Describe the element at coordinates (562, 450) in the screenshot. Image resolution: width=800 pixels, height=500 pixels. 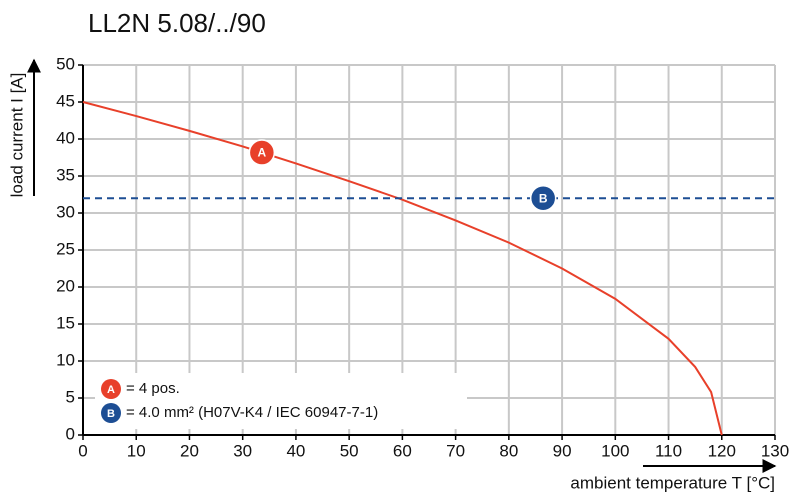
I see `x-tick-label: 90` at that location.